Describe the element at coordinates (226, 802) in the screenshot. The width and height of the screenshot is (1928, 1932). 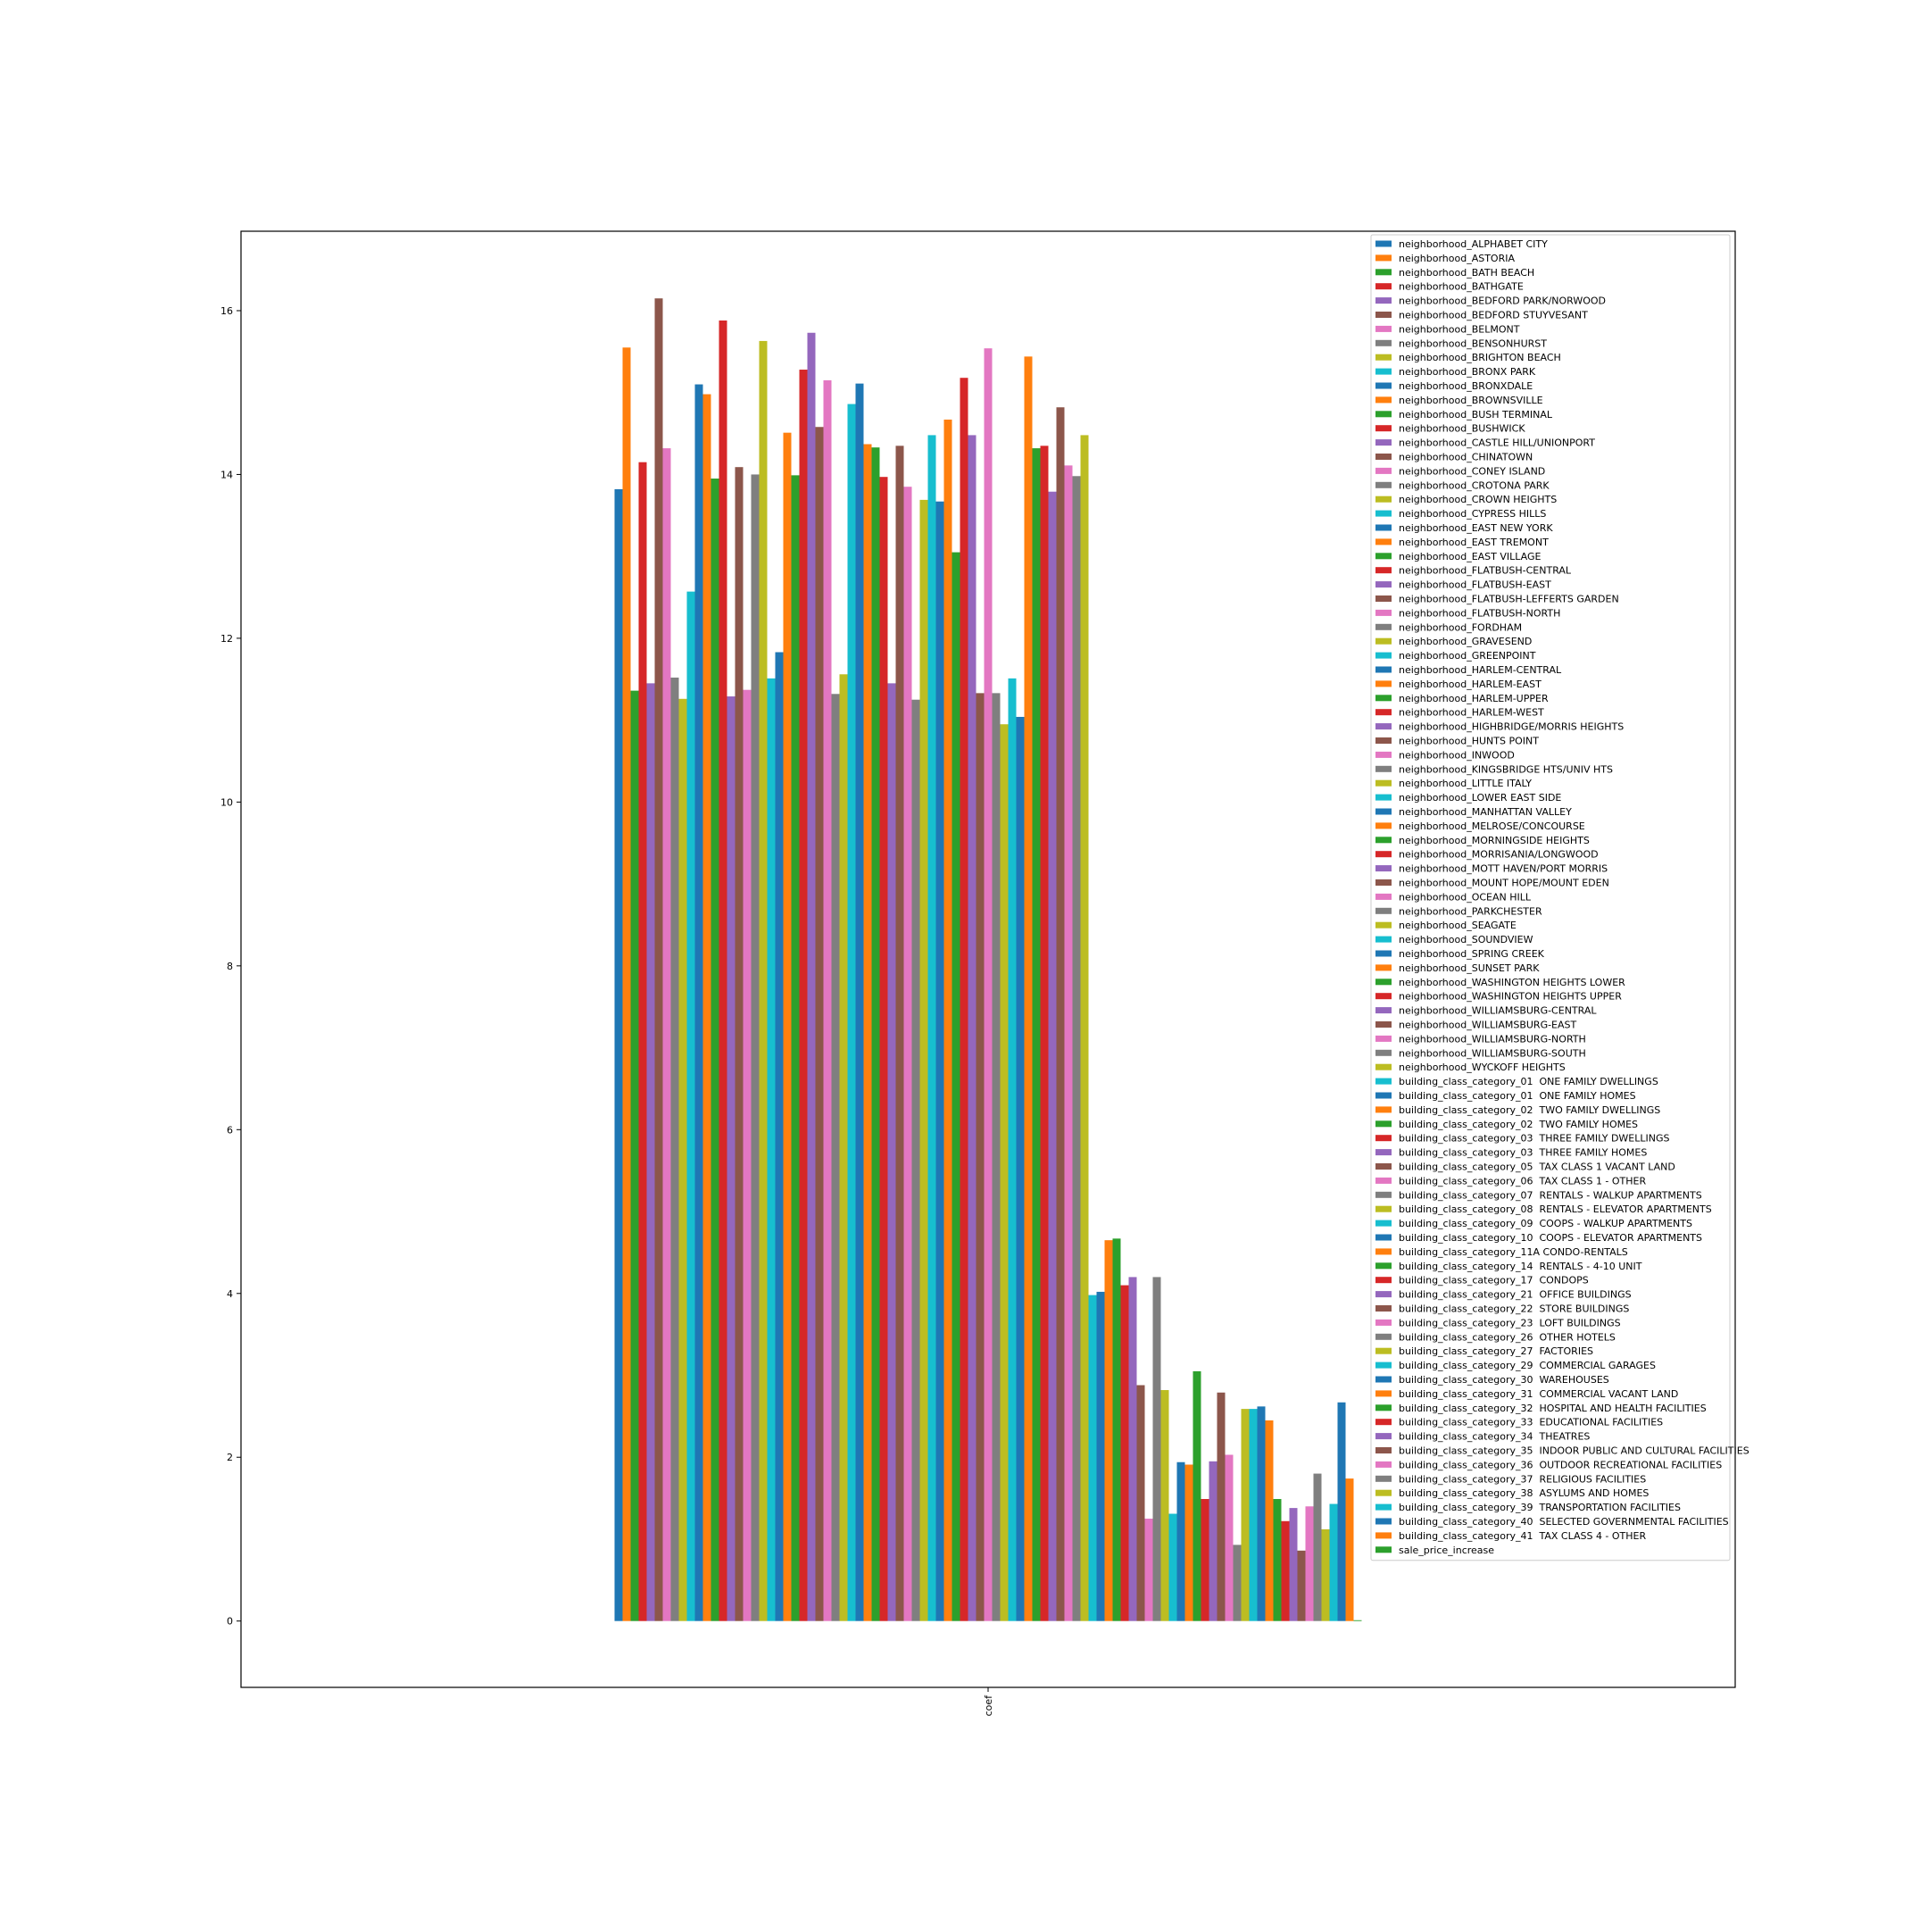
I see `y-tick-label: 10` at that location.